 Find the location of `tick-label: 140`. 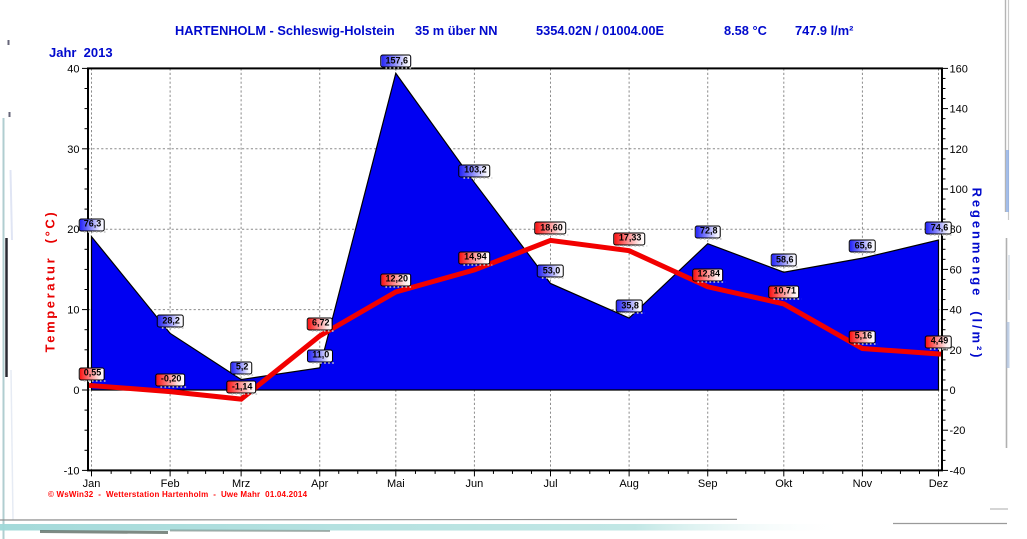

tick-label: 140 is located at coordinates (959, 110).